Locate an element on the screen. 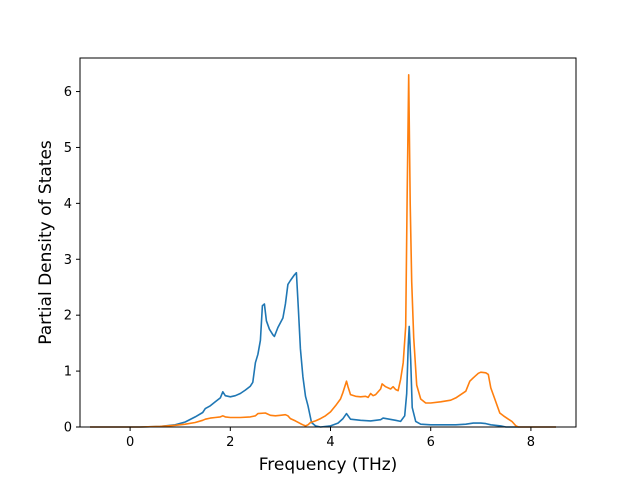 The height and width of the screenshot is (485, 640). y-tick-label: 1 is located at coordinates (68, 372).